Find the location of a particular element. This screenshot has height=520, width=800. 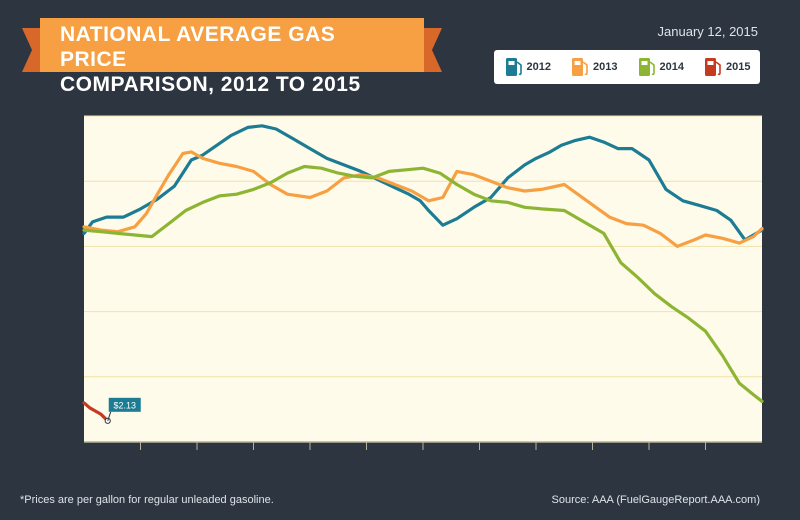

x-tick-label: Aug. is located at coordinates (507, 465).